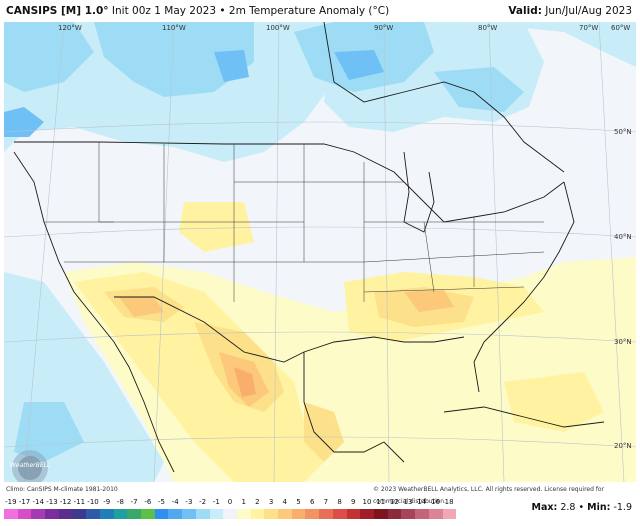 The image size is (640, 526). I want to click on colorbar-tick-label: -5, so click(161, 502).